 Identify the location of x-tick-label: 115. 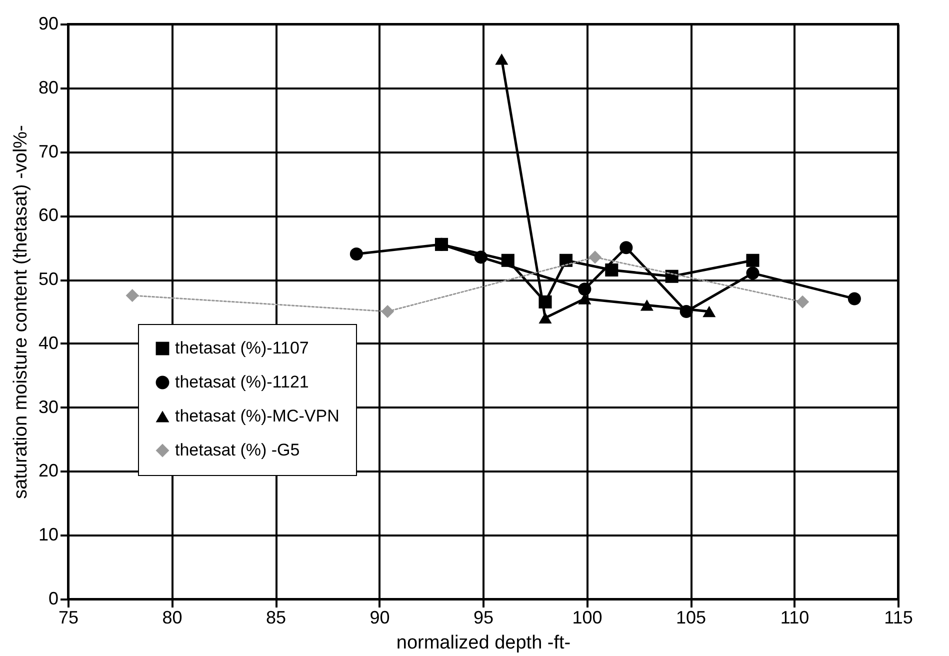
(898, 618).